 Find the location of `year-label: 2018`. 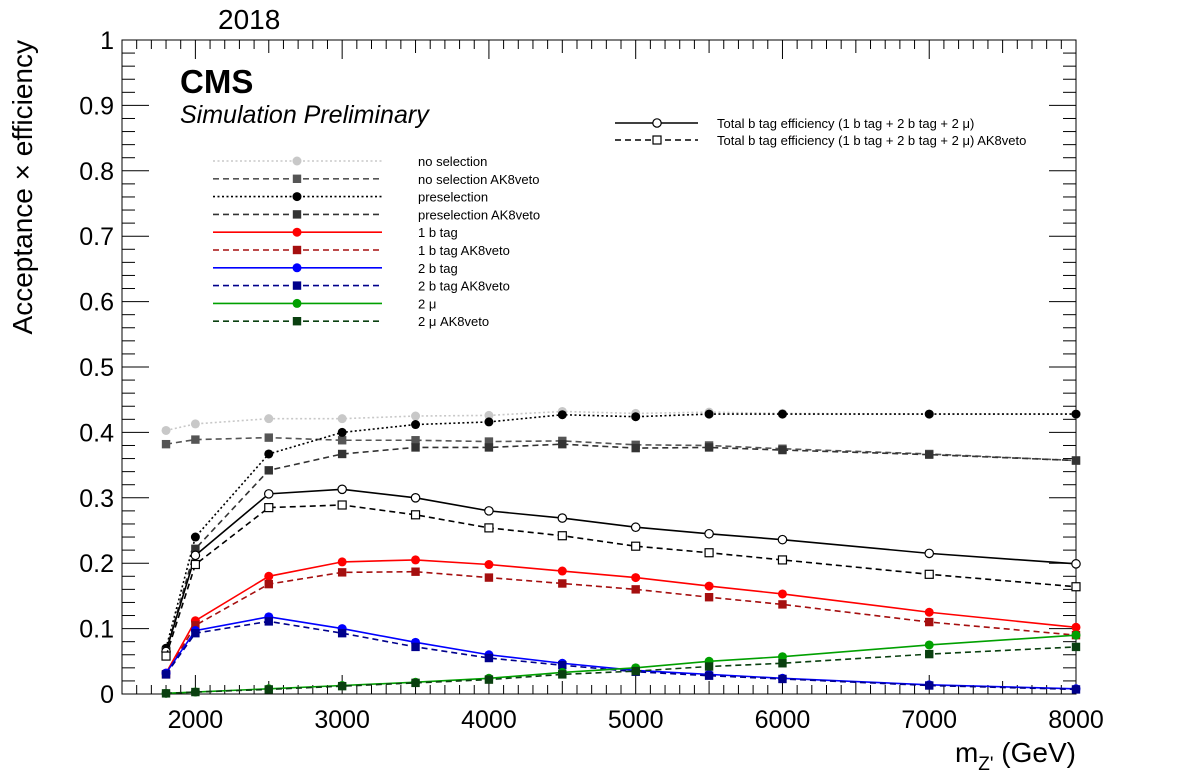

year-label: 2018 is located at coordinates (249, 19).